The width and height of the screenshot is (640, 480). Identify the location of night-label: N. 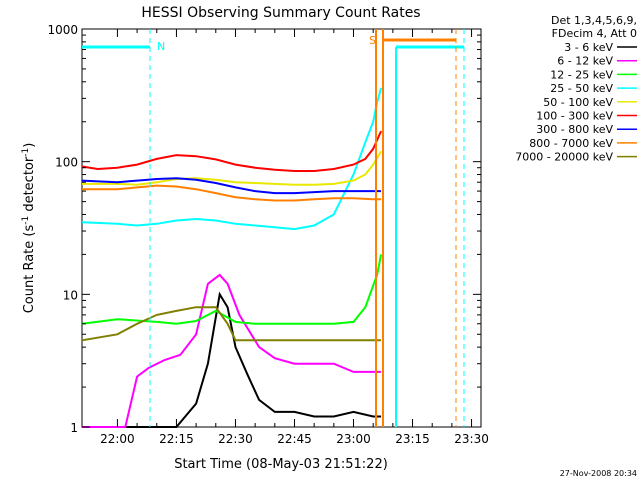
(161, 46).